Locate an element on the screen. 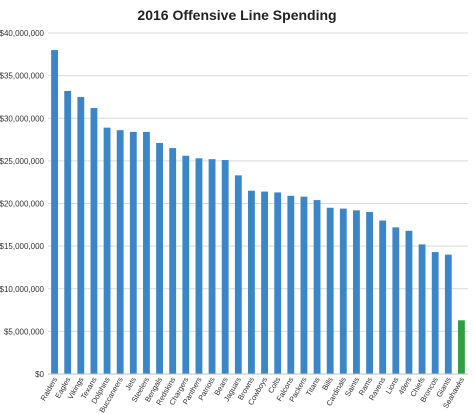 This screenshot has width=474, height=414. bar-colts is located at coordinates (278, 283).